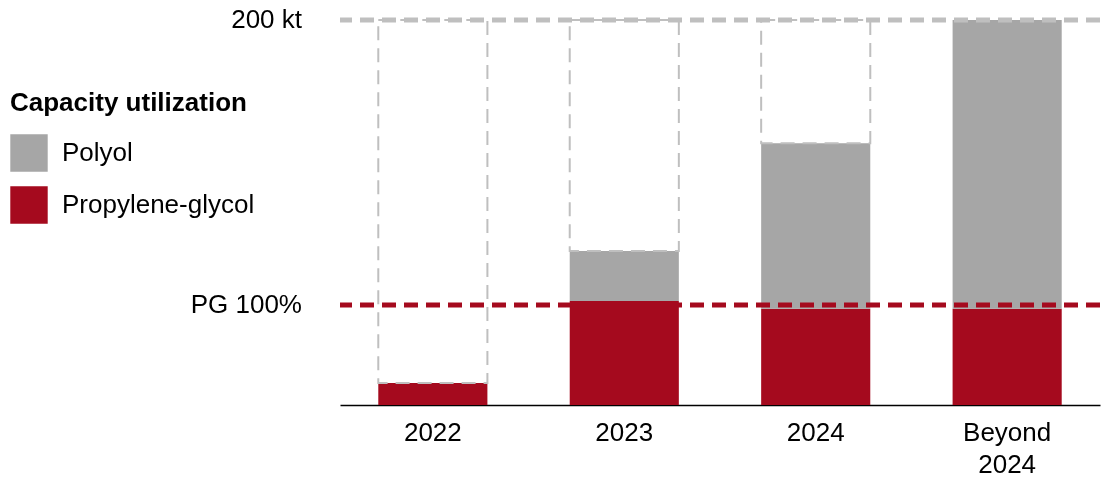  I want to click on legend-title: Capacity utilization, so click(128, 102).